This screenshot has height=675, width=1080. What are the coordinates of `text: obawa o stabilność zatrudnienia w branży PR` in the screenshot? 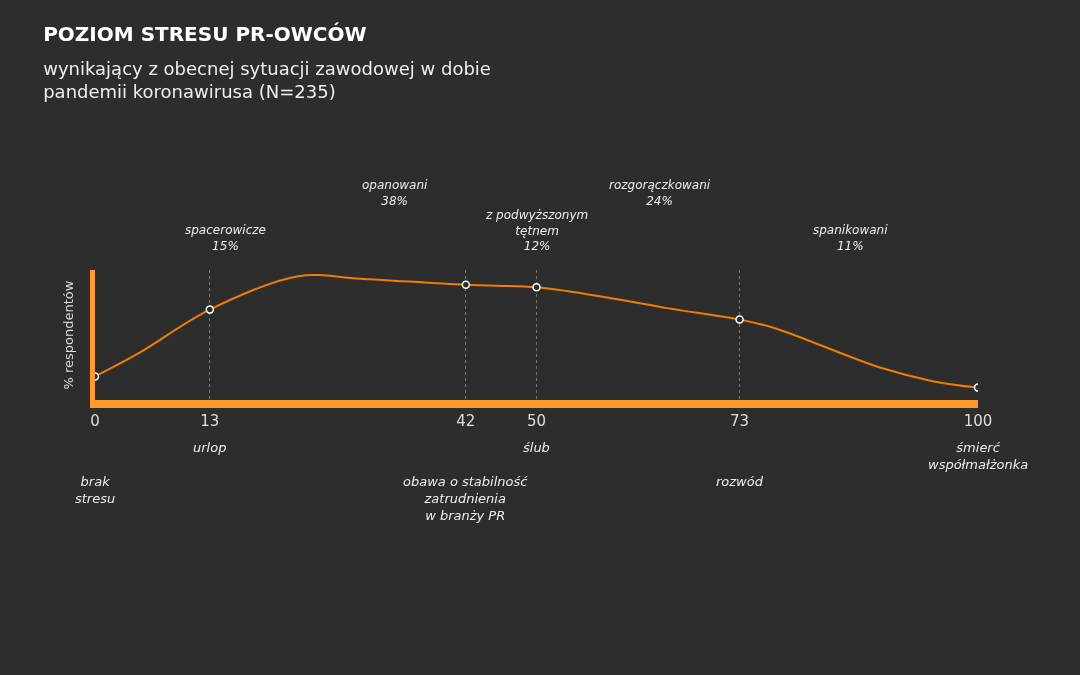 It's located at (466, 498).